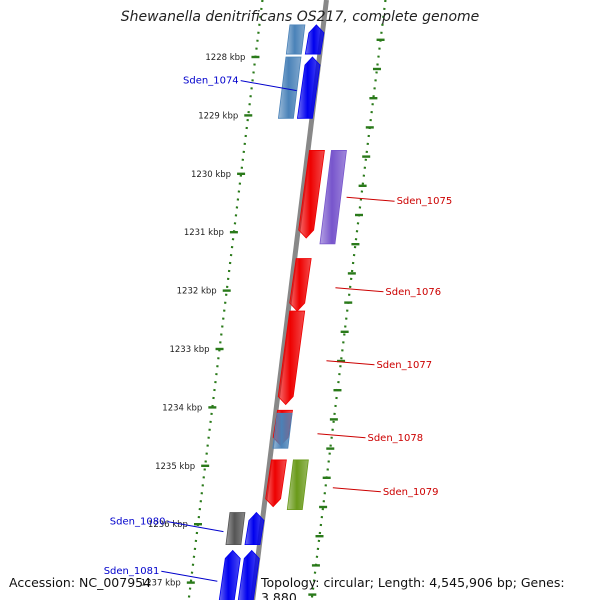 This screenshot has width=600, height=600. I want to click on right-dotted-guide, so click(348, 300).